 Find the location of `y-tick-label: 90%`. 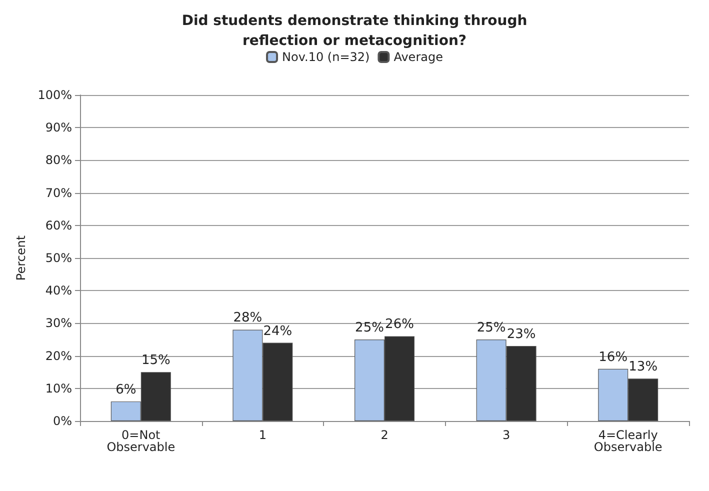

y-tick-label: 90% is located at coordinates (58, 127).